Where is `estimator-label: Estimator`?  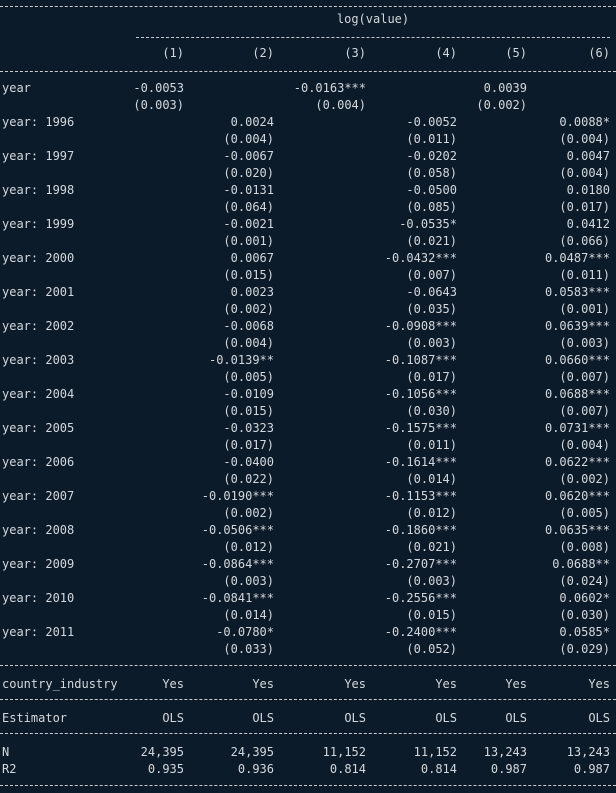
estimator-label: Estimator is located at coordinates (35, 718).